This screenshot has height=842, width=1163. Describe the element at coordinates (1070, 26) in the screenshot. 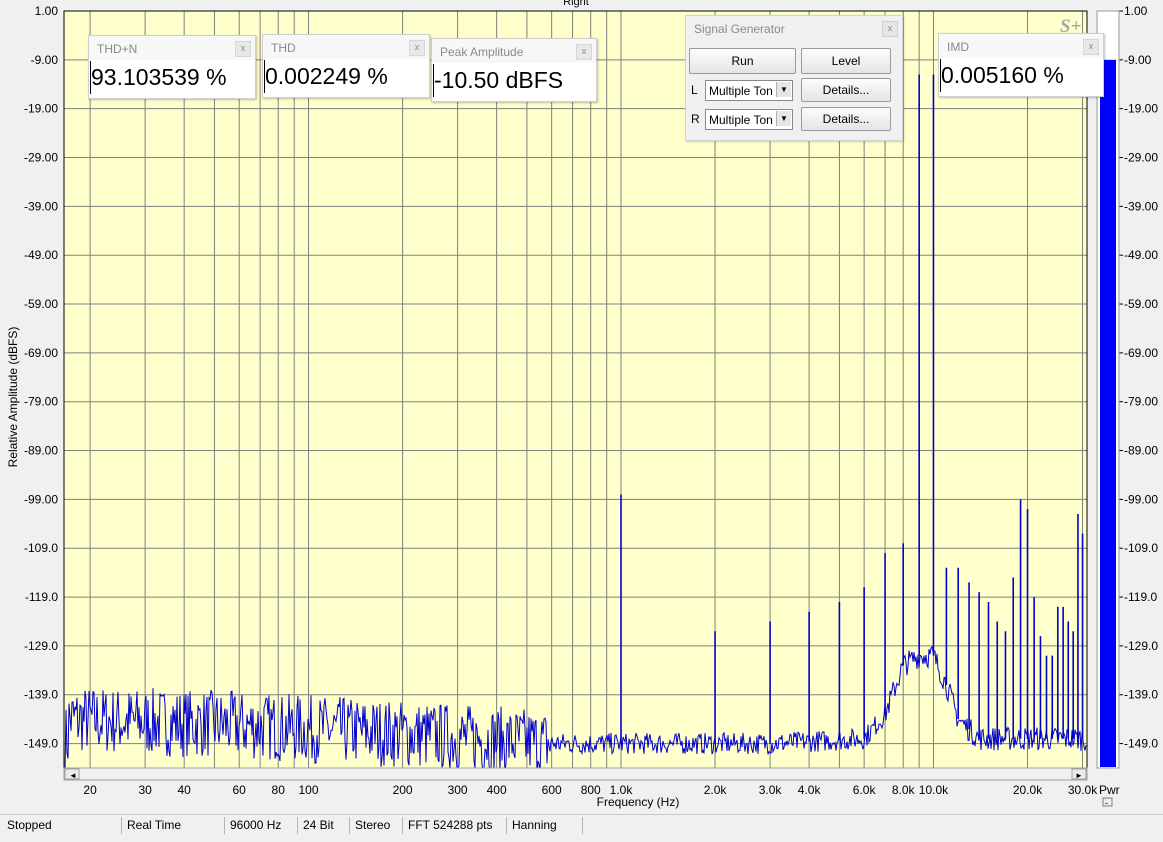

I see `app-logo: S+` at that location.